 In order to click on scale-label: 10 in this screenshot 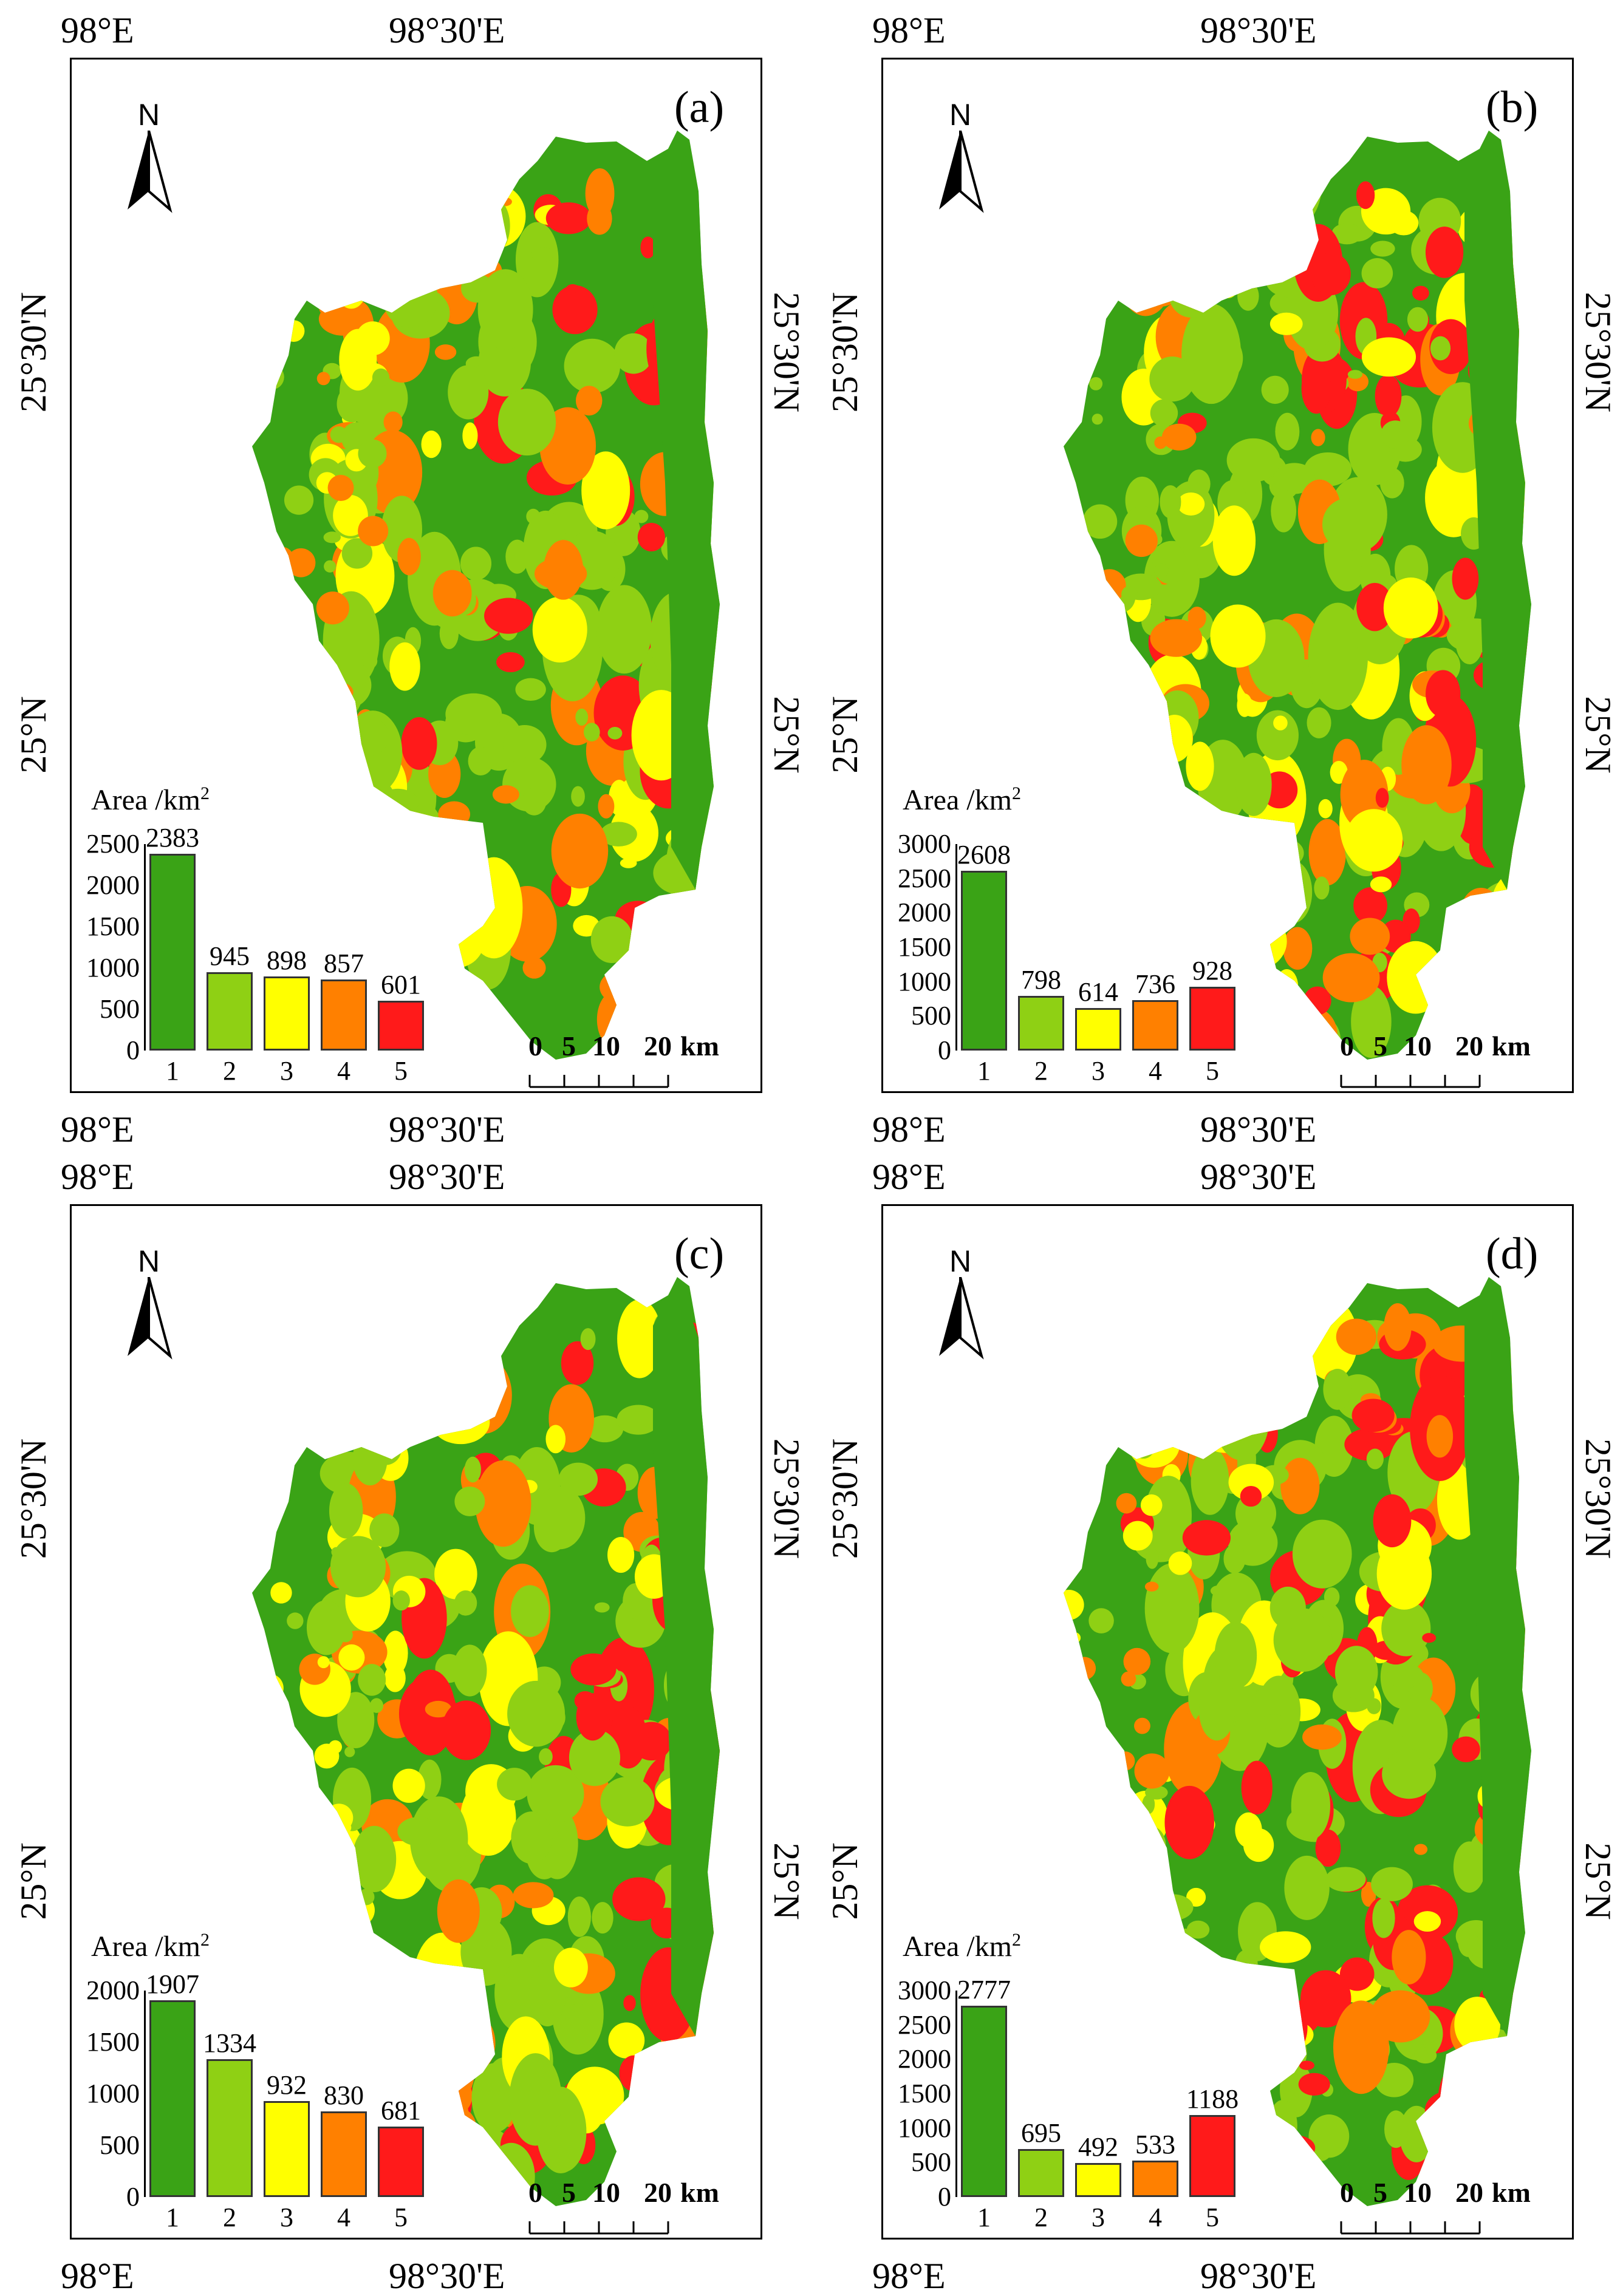, I will do `click(606, 1045)`.